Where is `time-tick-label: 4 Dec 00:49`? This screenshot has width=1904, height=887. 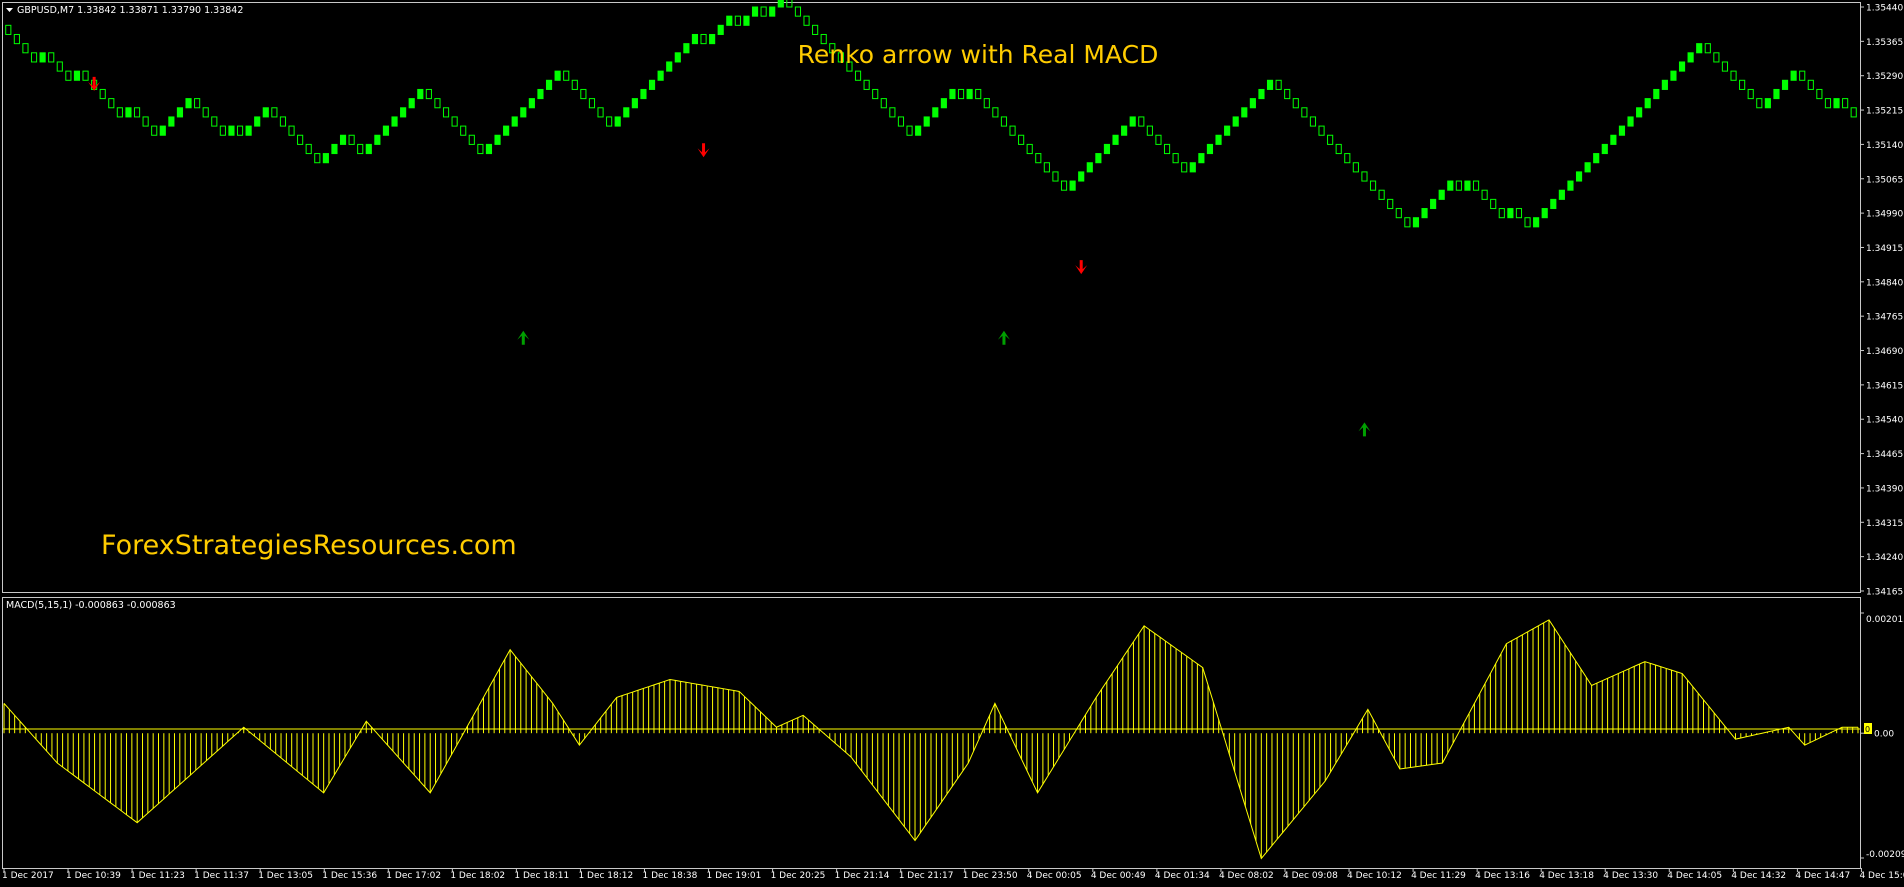 time-tick-label: 4 Dec 00:49 is located at coordinates (1118, 876).